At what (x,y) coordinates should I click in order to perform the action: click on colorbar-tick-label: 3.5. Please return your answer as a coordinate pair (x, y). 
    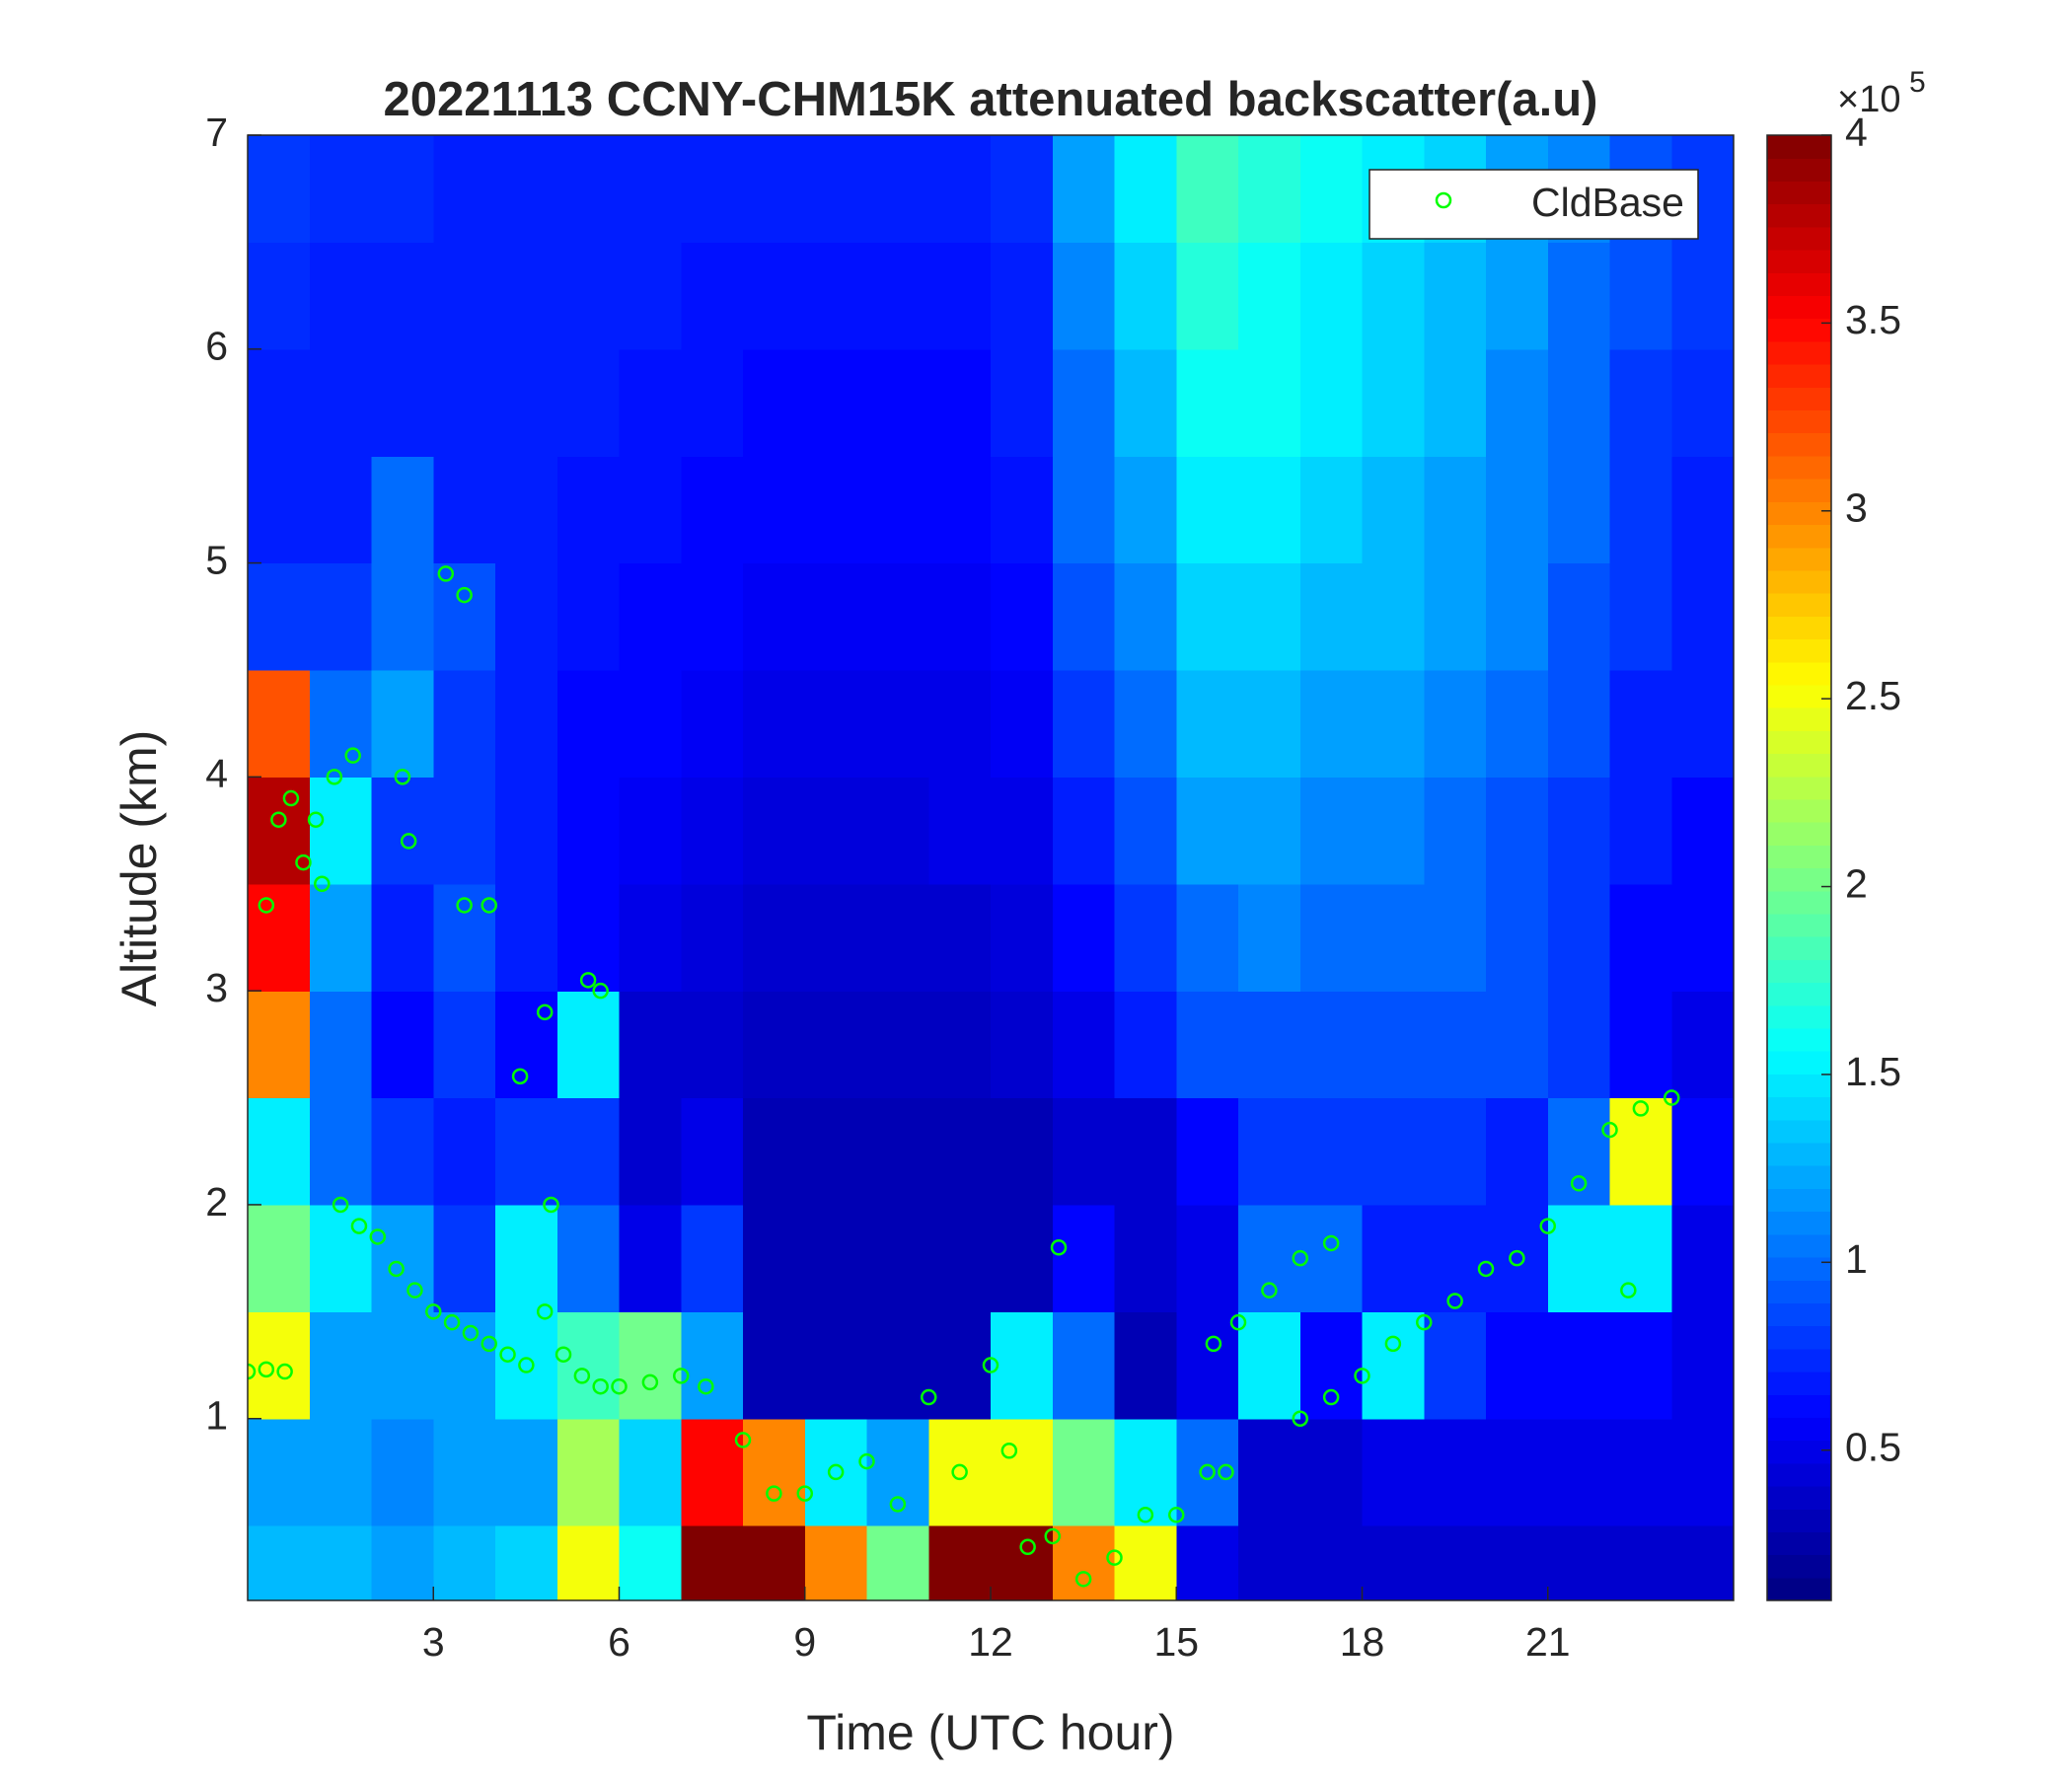
    Looking at the image, I should click on (1873, 320).